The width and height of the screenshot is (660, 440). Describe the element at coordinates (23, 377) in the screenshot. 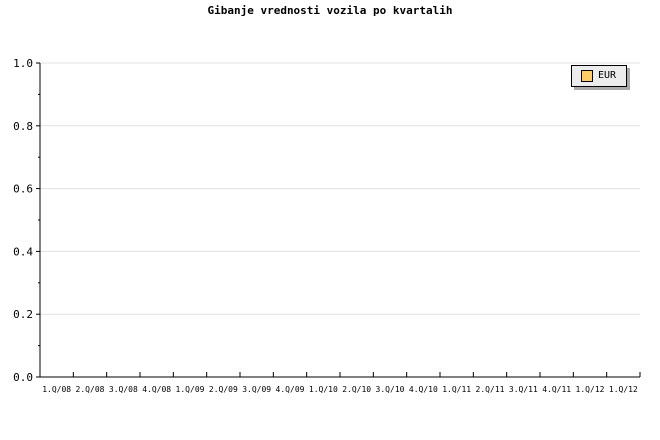

I see `y-tick-label: 0.0` at that location.